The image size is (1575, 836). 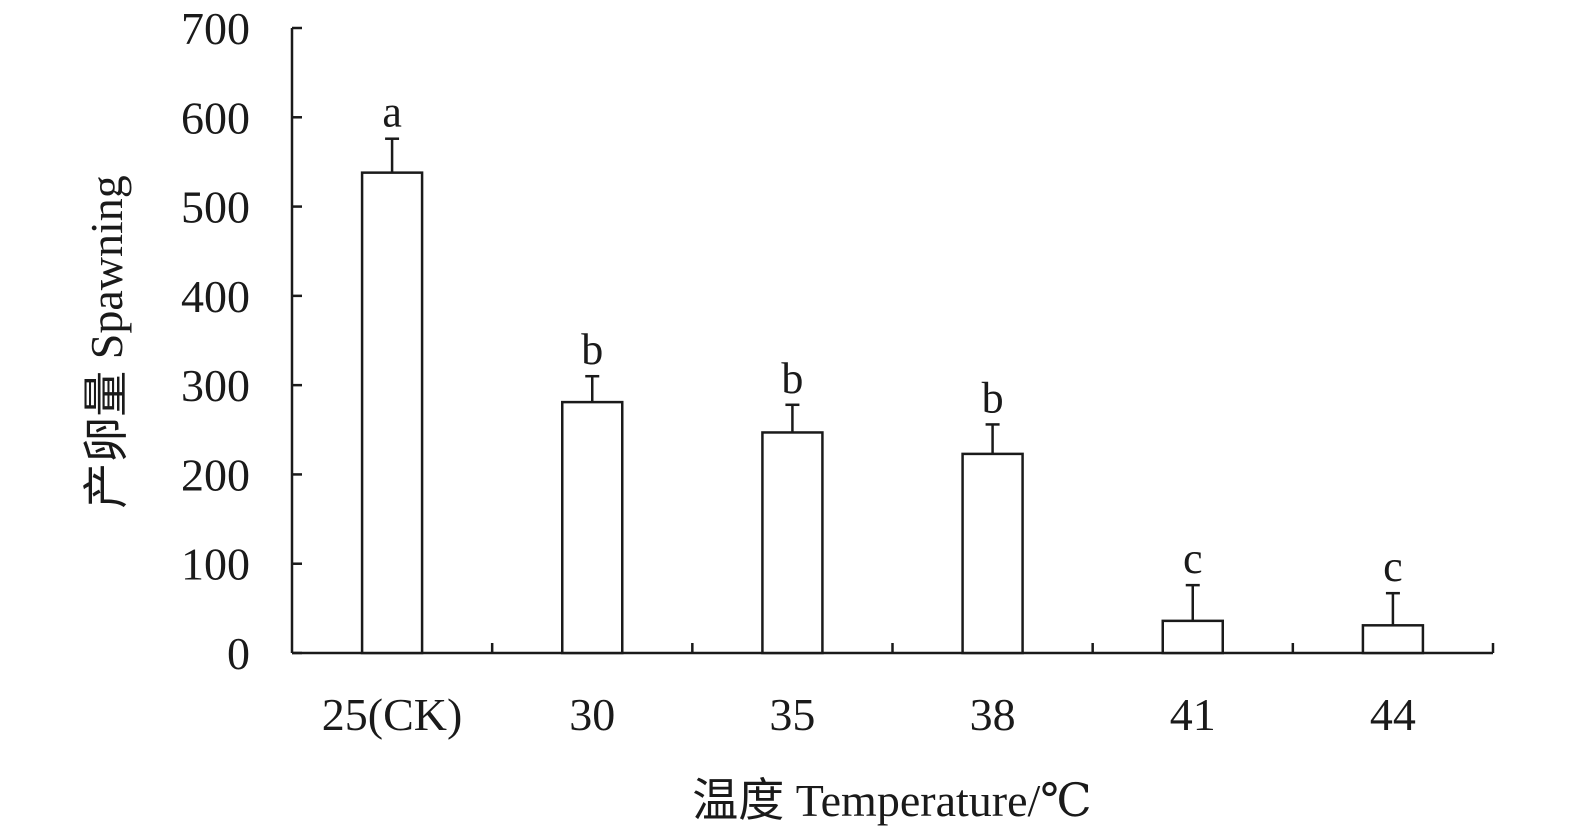 What do you see at coordinates (215, 296) in the screenshot?
I see `y-tick-label: 400` at bounding box center [215, 296].